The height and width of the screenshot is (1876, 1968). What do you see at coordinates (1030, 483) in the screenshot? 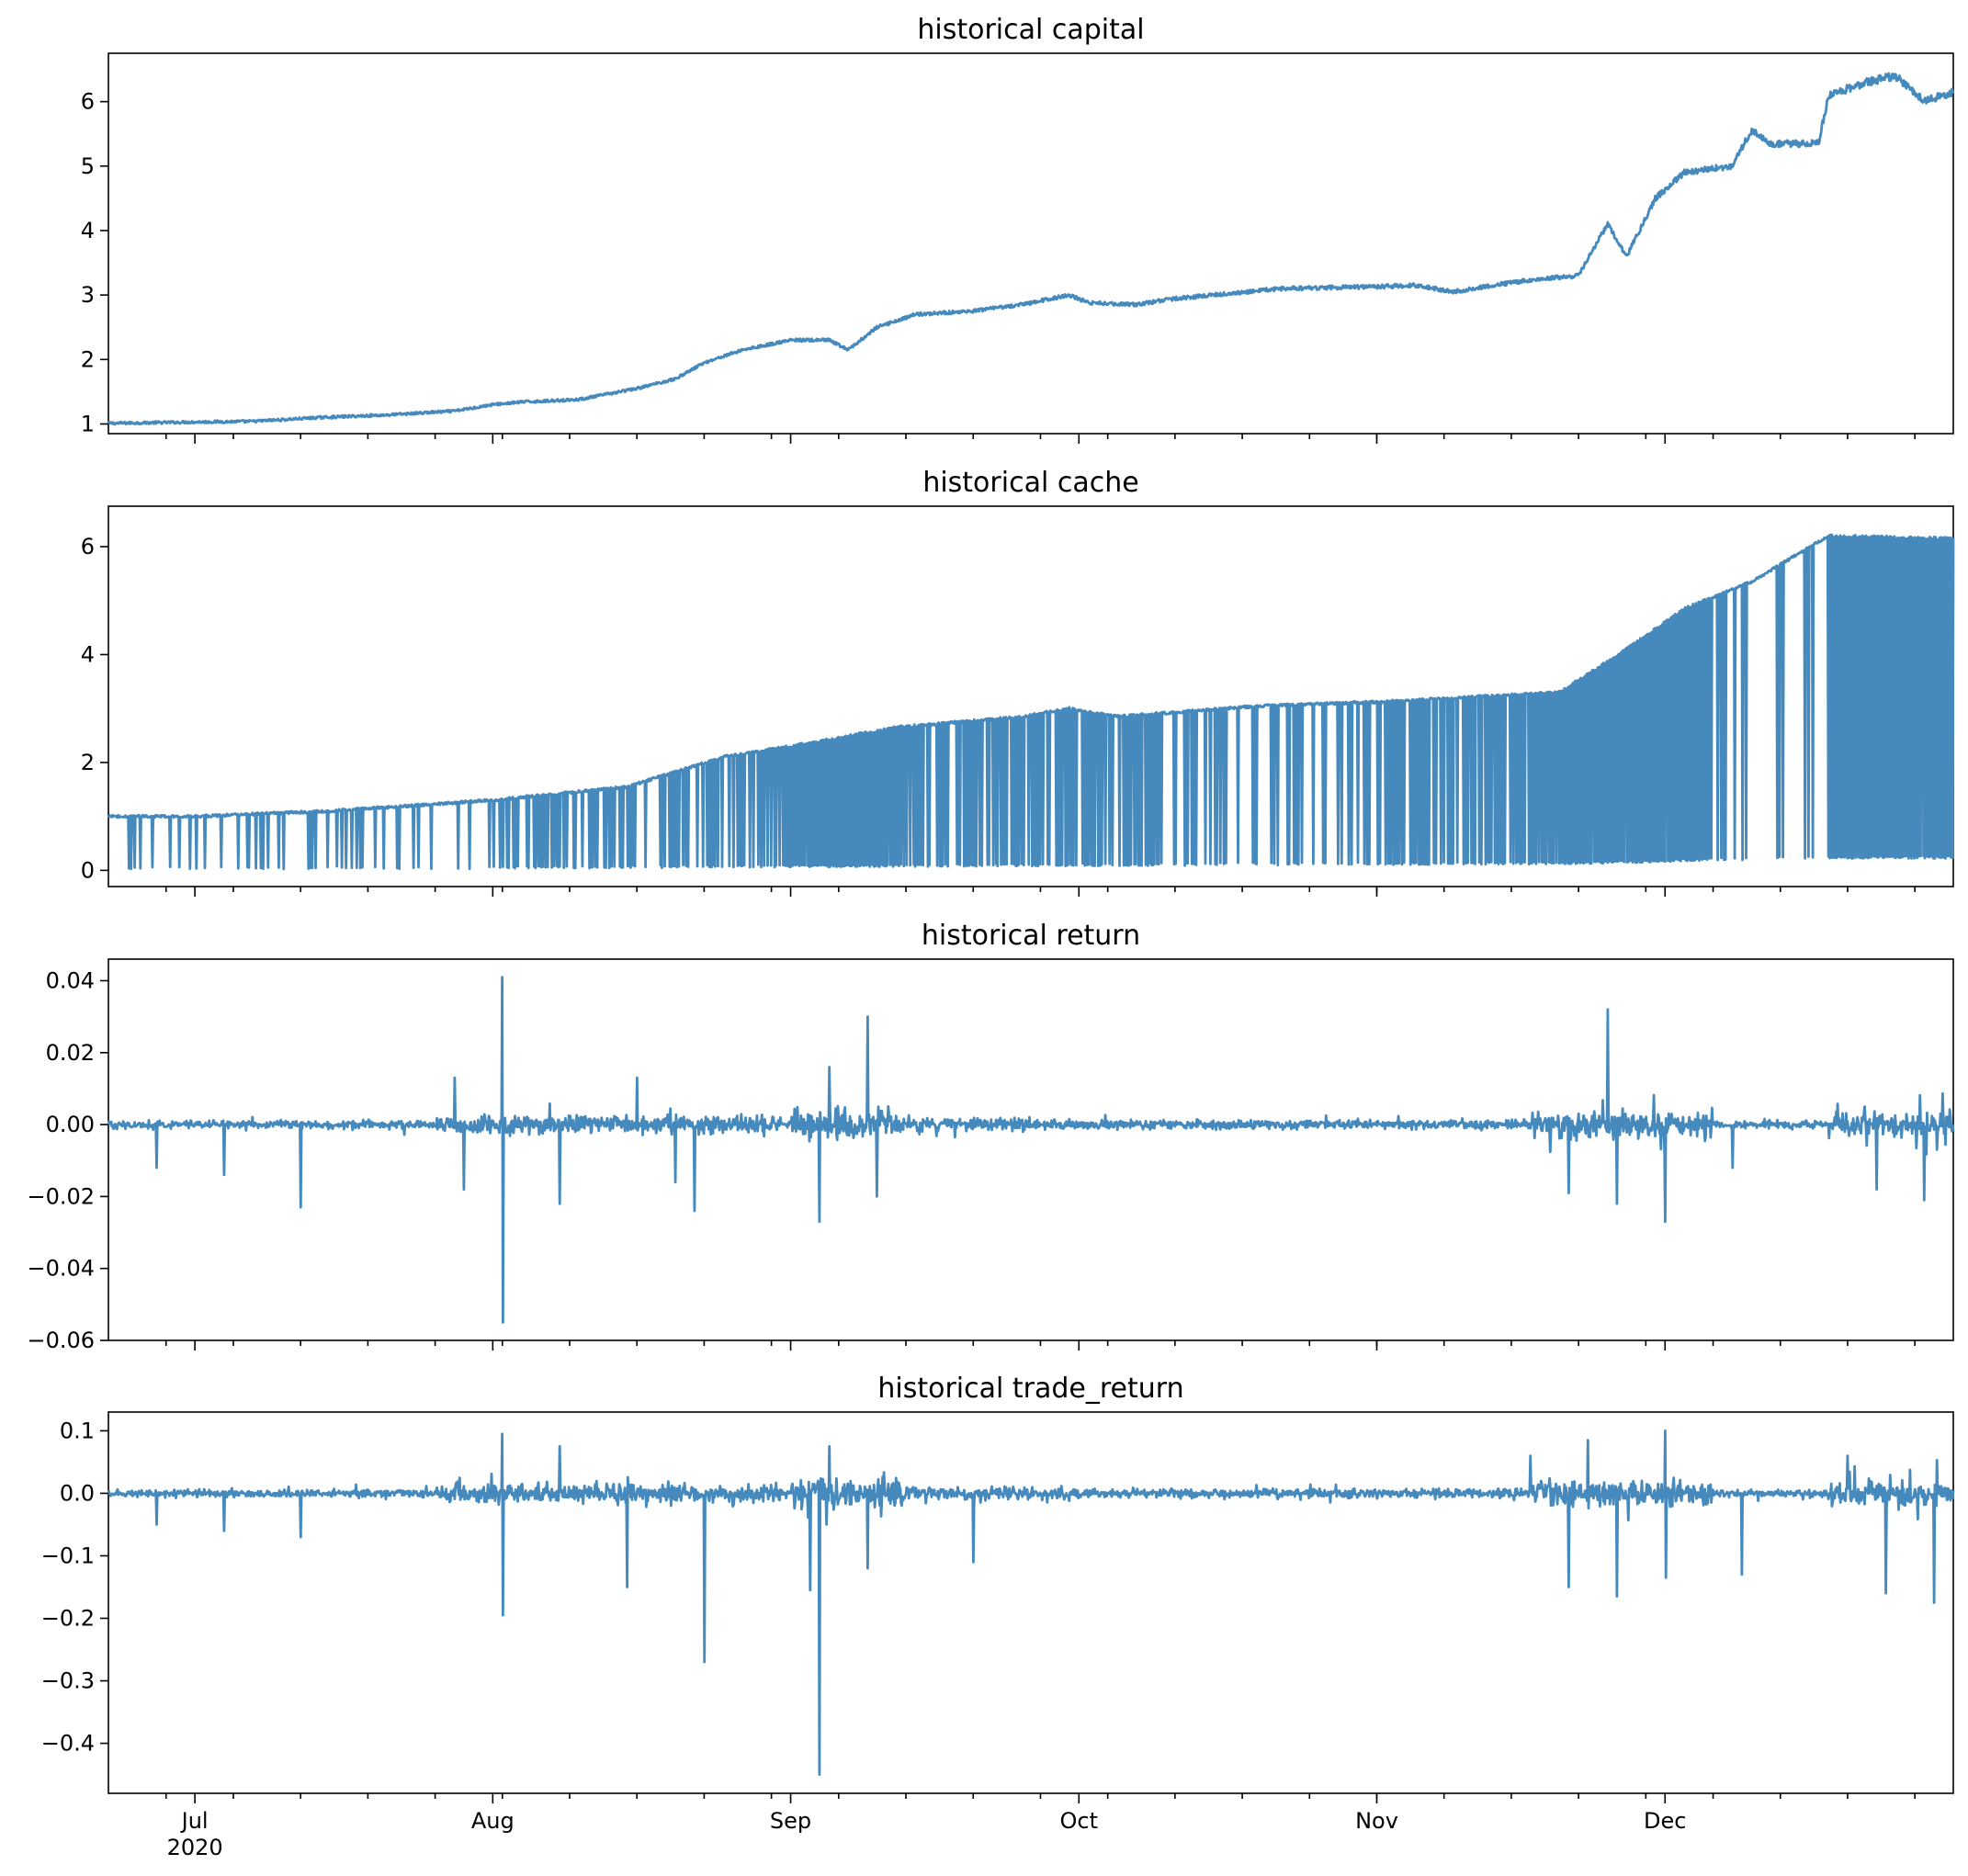
I see `subplot-title: historical cache` at bounding box center [1030, 483].